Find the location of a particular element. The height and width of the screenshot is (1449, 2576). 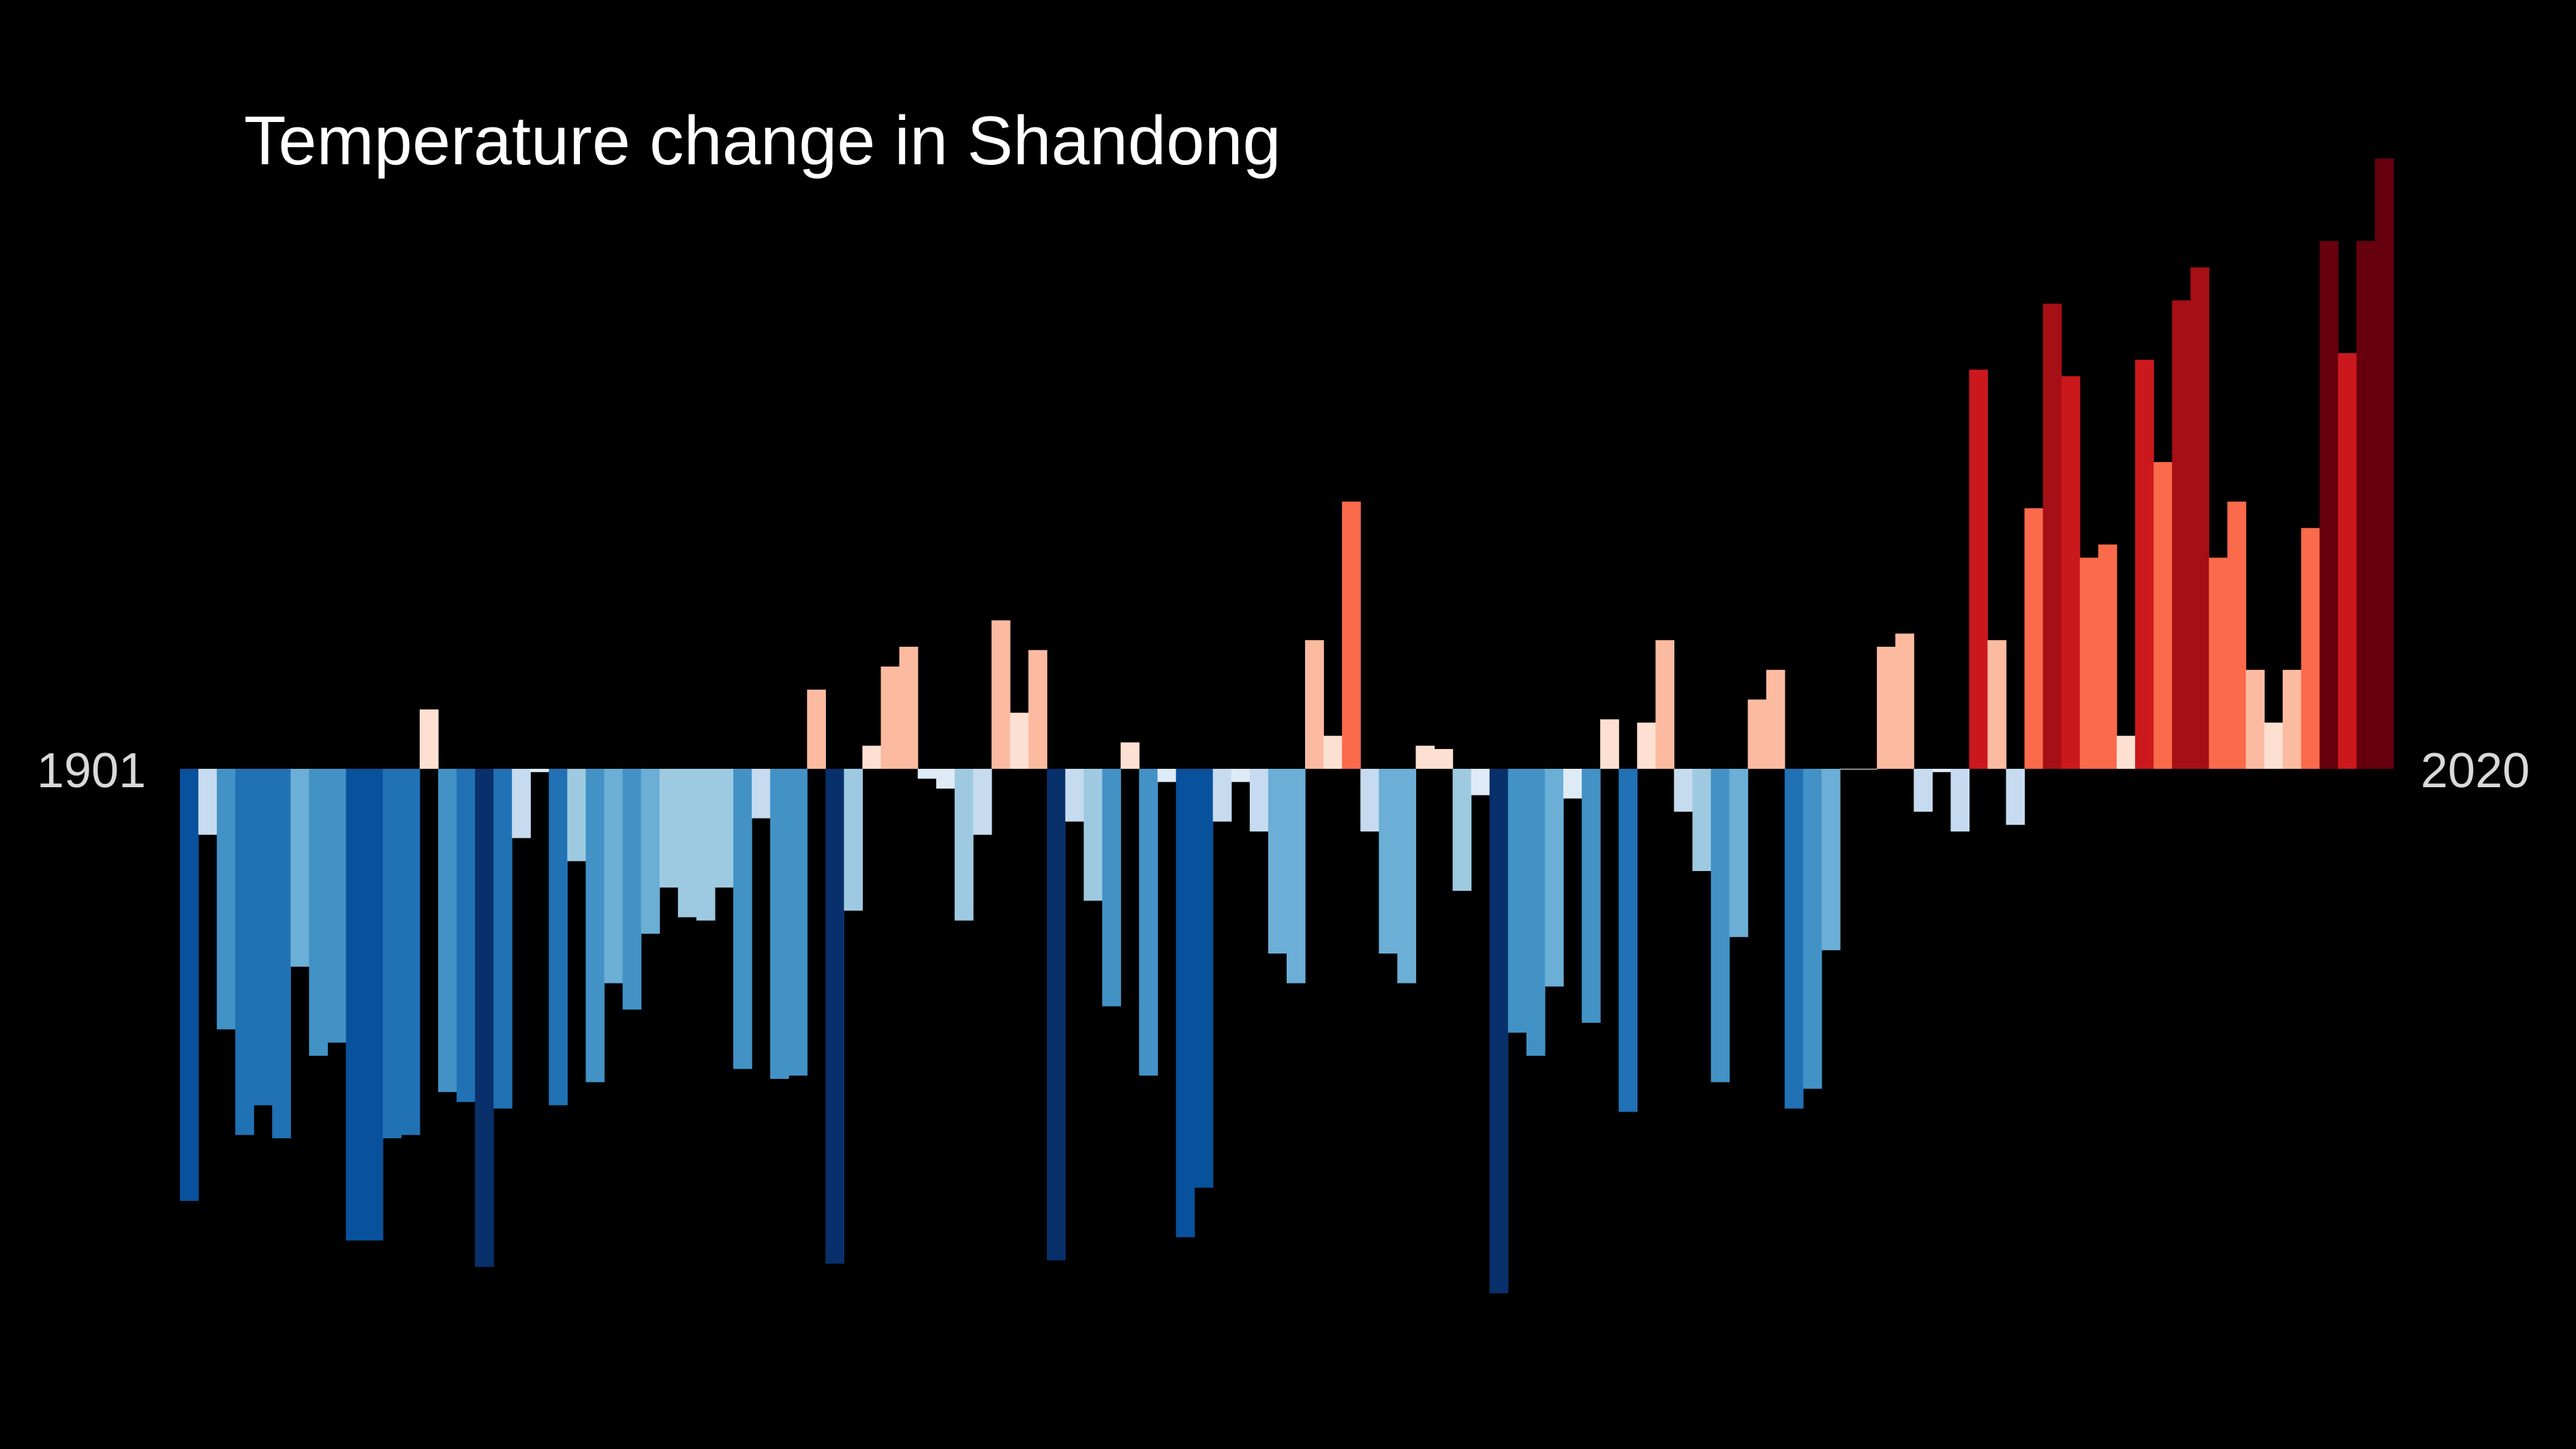

bar-1943 is located at coordinates (964, 845).